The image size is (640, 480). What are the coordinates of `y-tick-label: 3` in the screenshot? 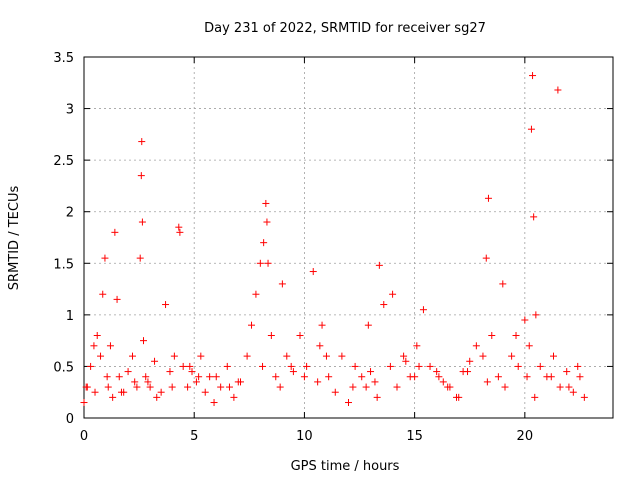 It's located at (70, 110).